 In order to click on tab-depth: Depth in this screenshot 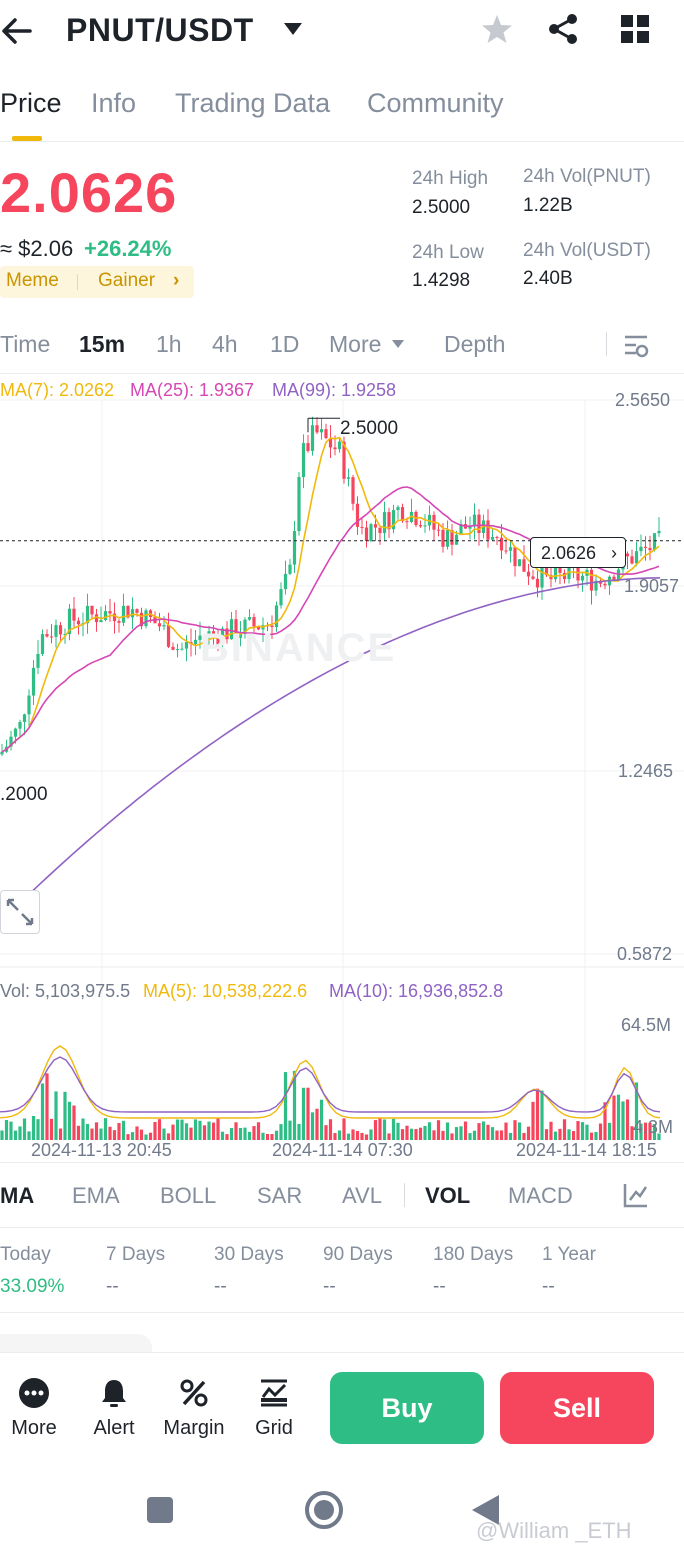, I will do `click(475, 344)`.